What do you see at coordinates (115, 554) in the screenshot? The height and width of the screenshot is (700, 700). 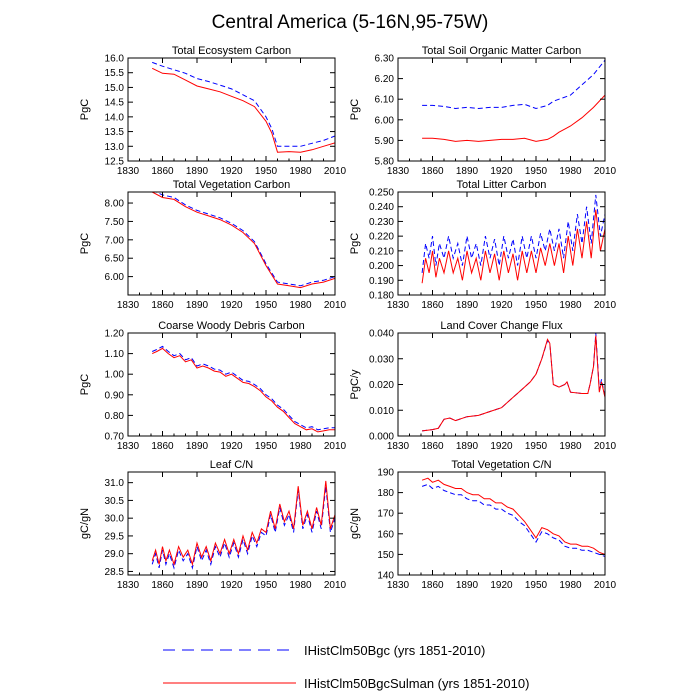 I see `y-tick-label: 29.0` at bounding box center [115, 554].